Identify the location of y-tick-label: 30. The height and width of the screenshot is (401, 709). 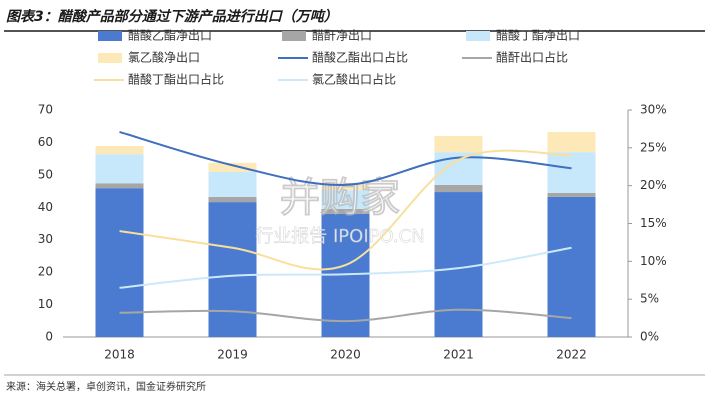
(45, 239).